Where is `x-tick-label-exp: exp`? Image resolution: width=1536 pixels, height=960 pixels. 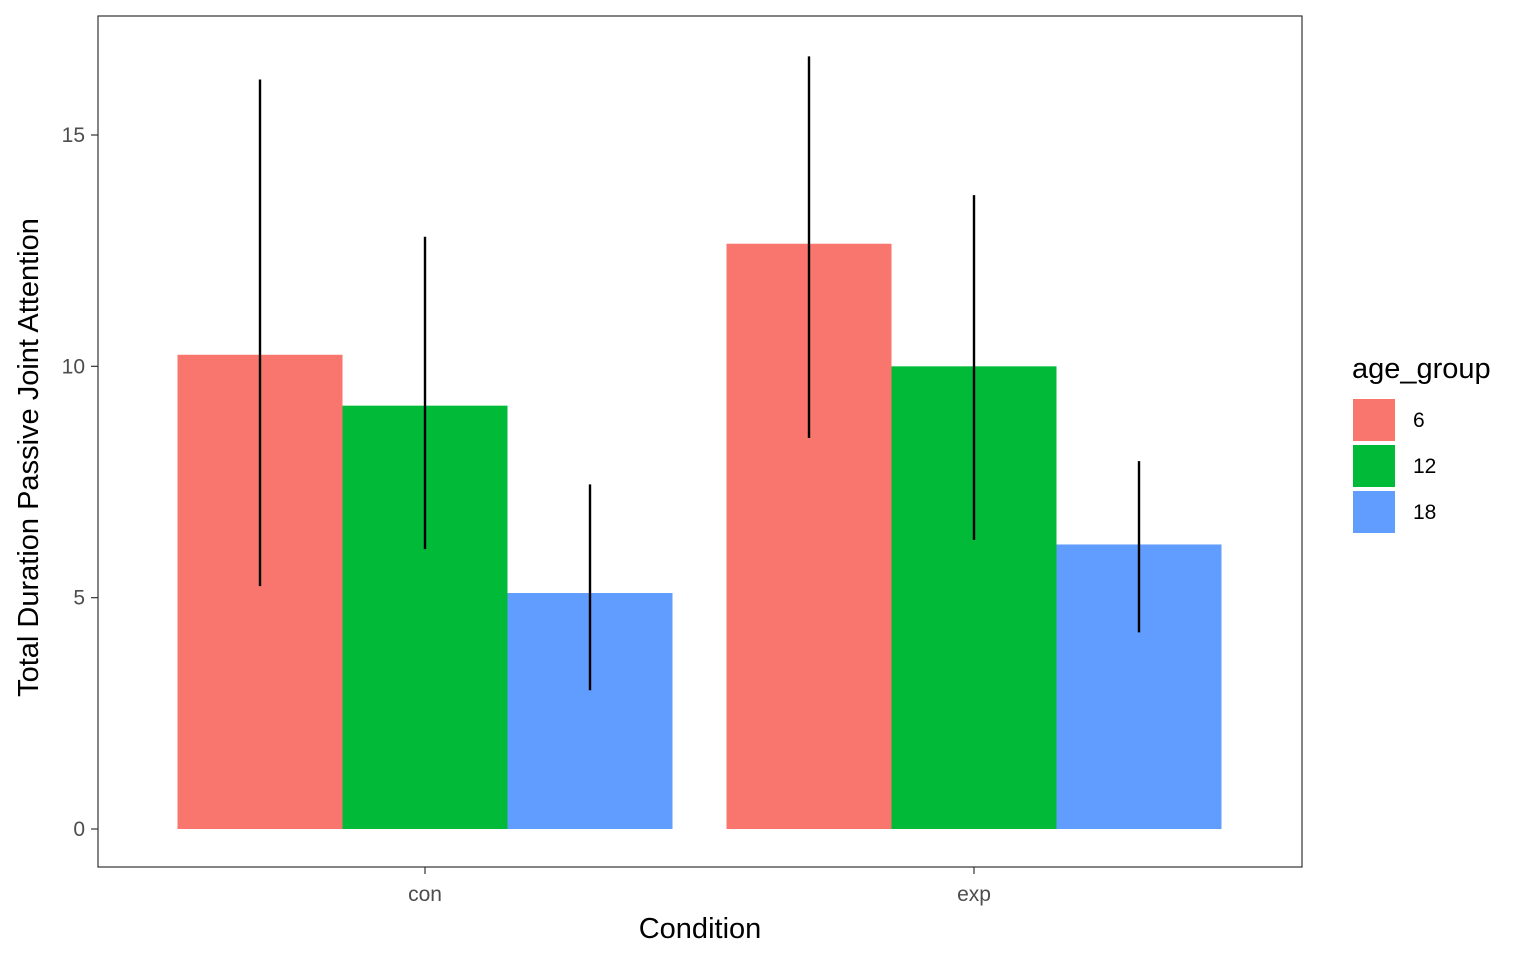
x-tick-label-exp: exp is located at coordinates (974, 894).